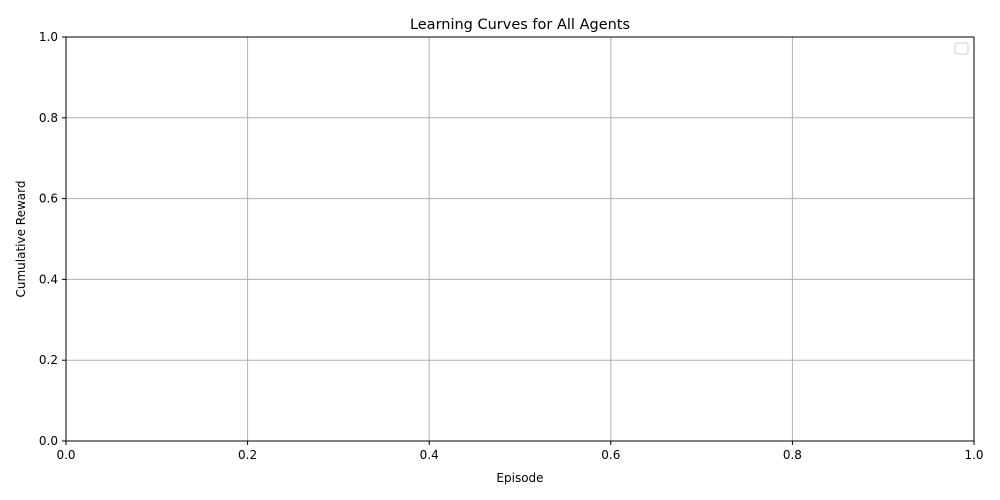 This screenshot has height=500, width=1000. I want to click on y-tick-label: 0.0, so click(48, 441).